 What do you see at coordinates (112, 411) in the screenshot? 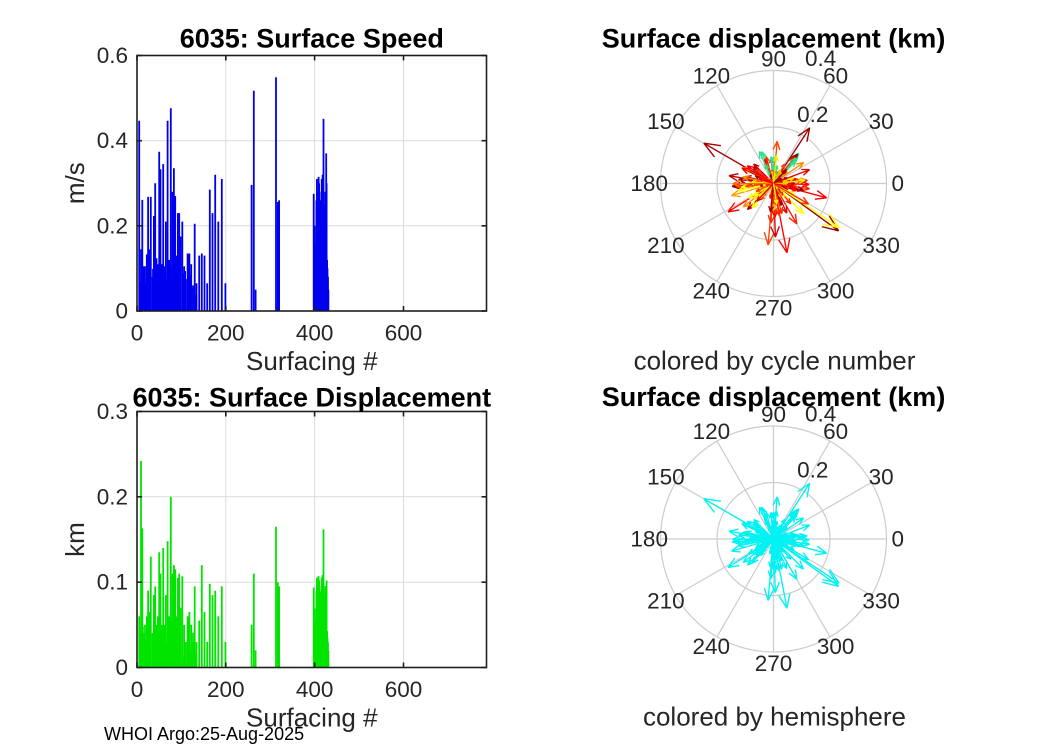
I see `svg-text: 0.3` at bounding box center [112, 411].